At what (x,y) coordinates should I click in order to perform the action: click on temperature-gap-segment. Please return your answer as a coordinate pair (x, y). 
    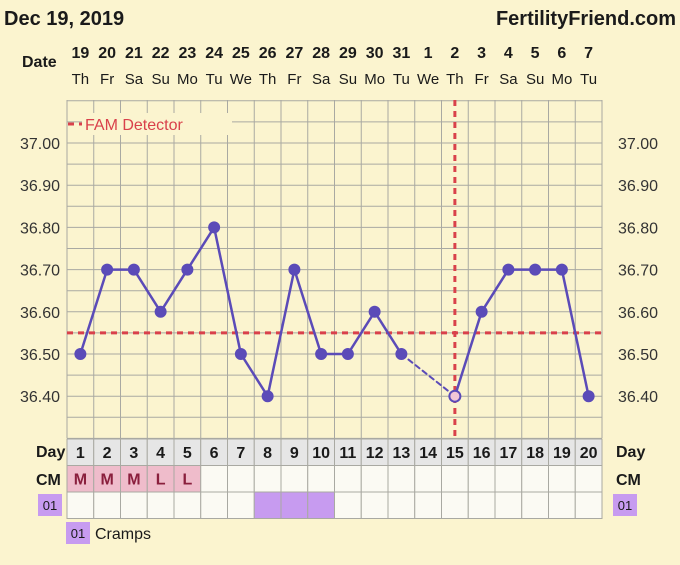
    Looking at the image, I should click on (428, 375).